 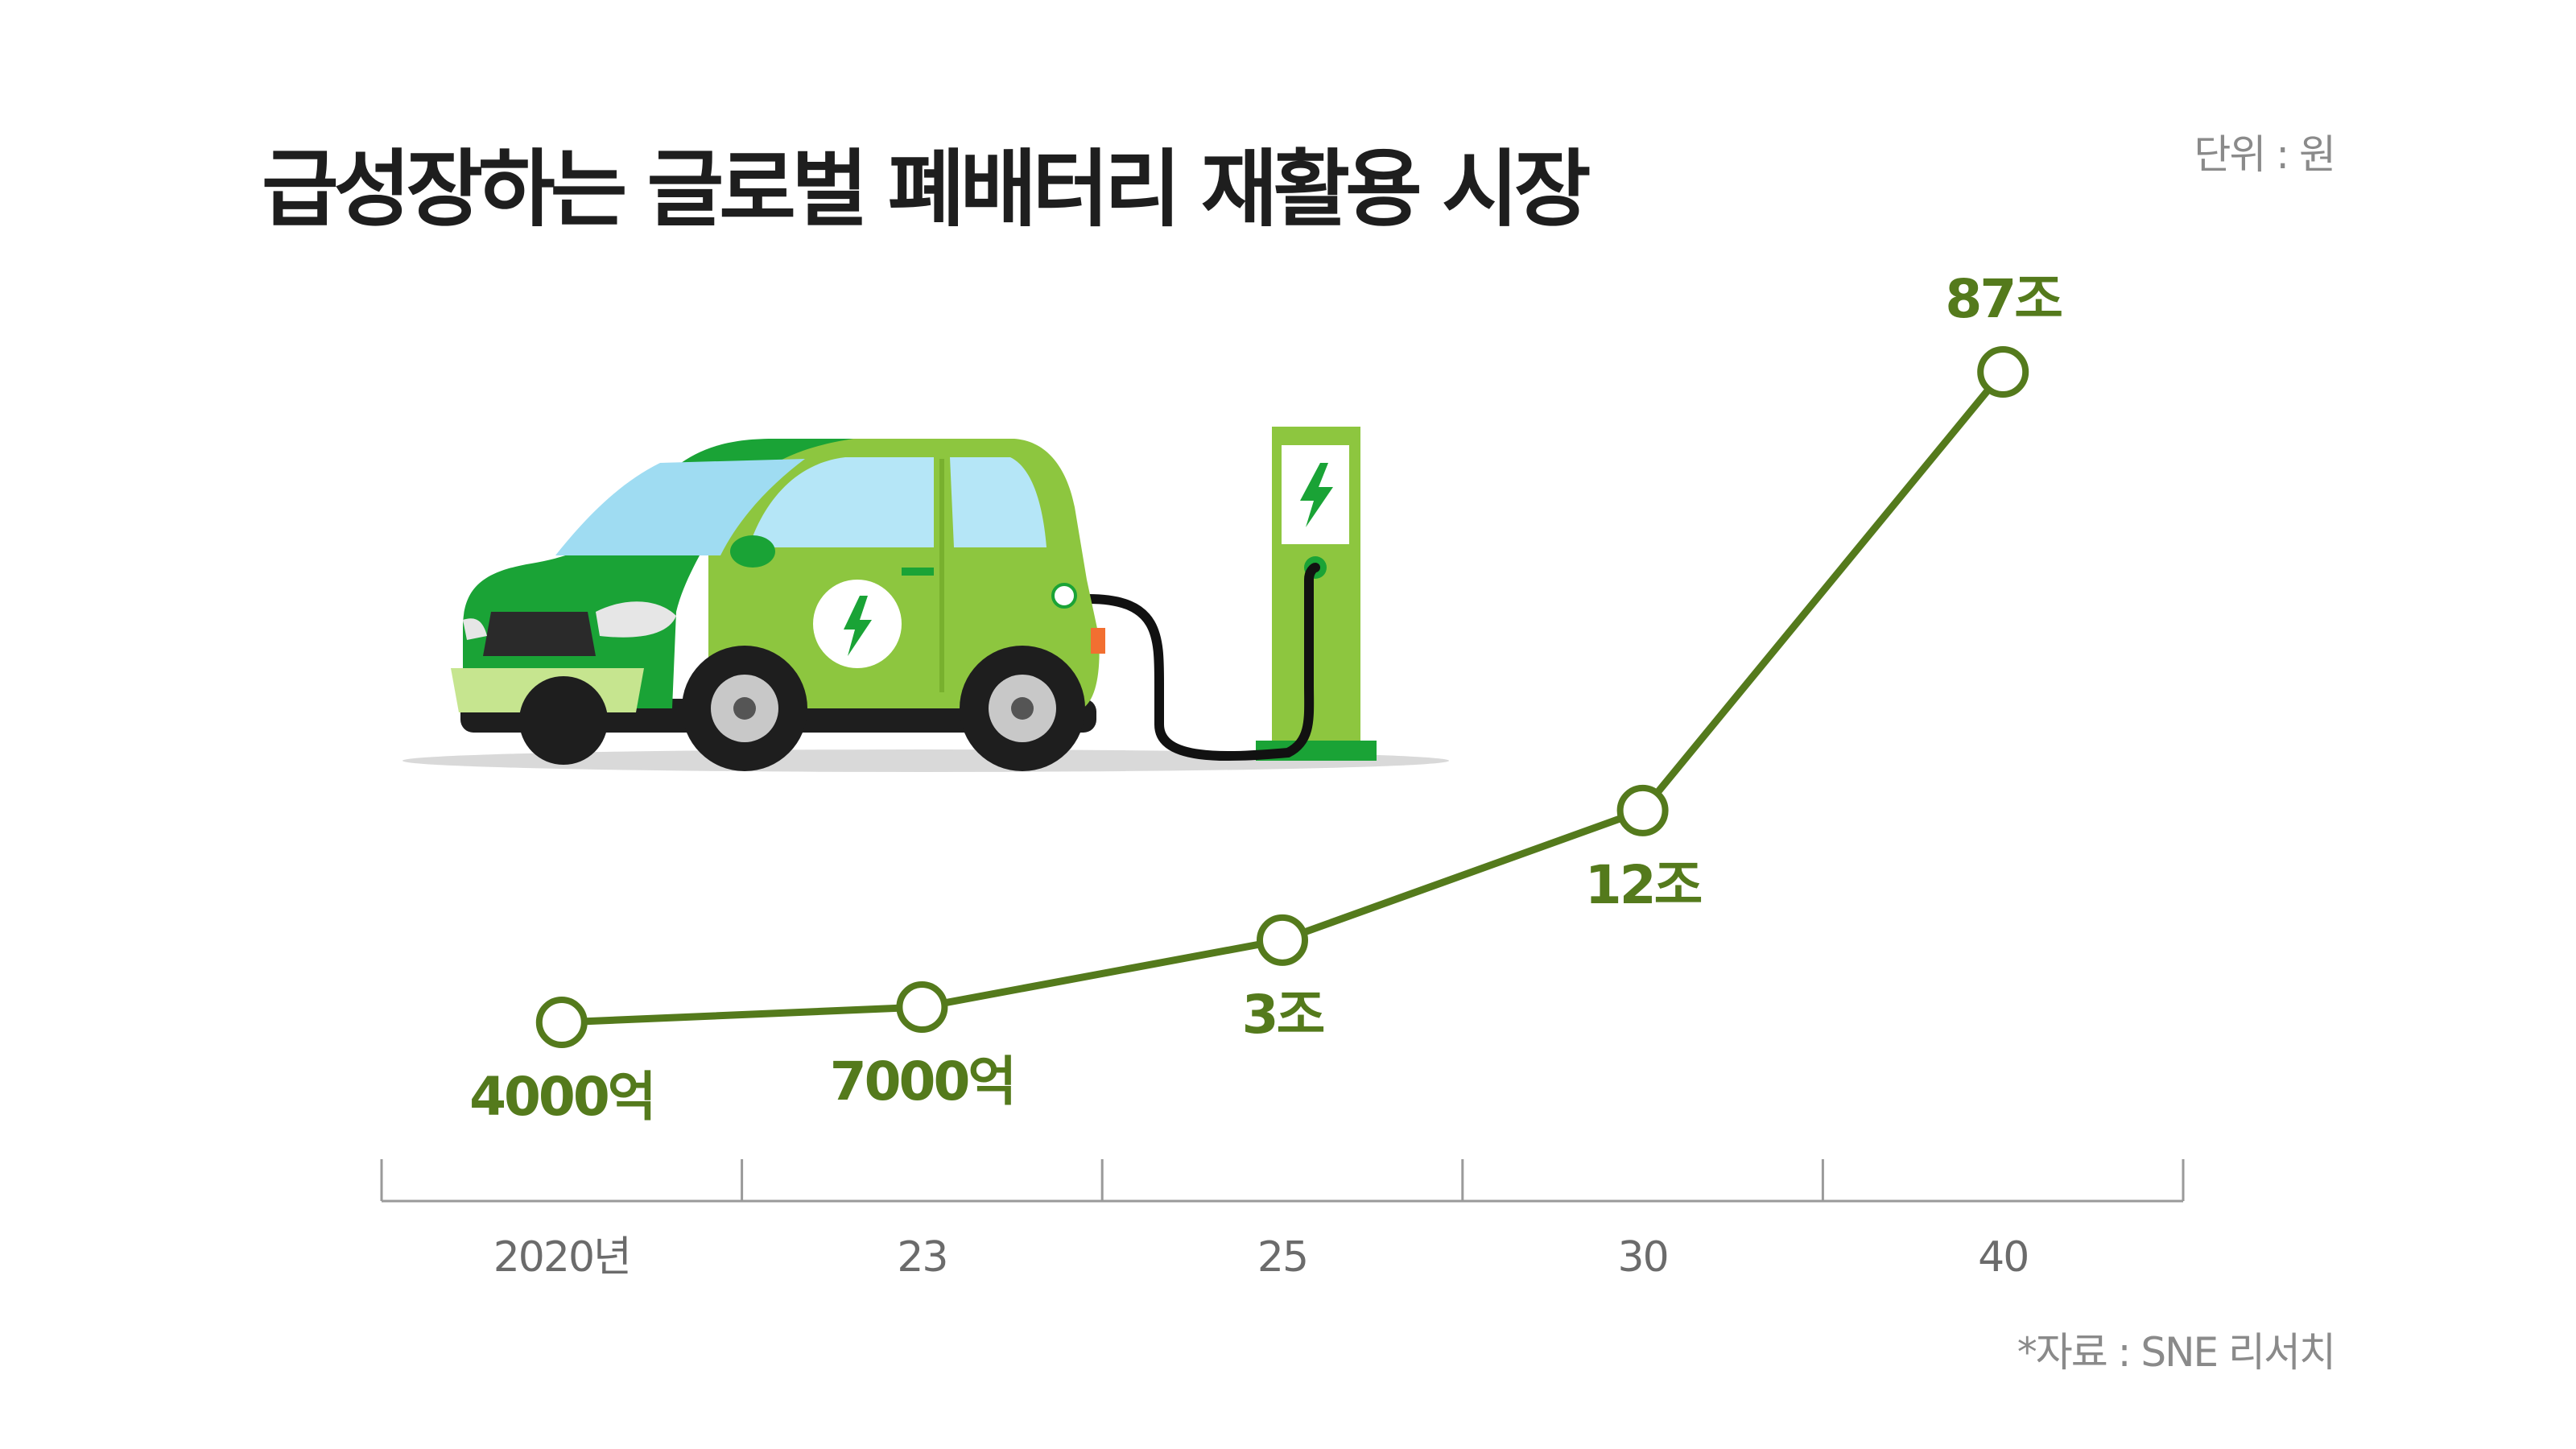 I want to click on x-tick-label: 2020년, so click(x=561, y=1257).